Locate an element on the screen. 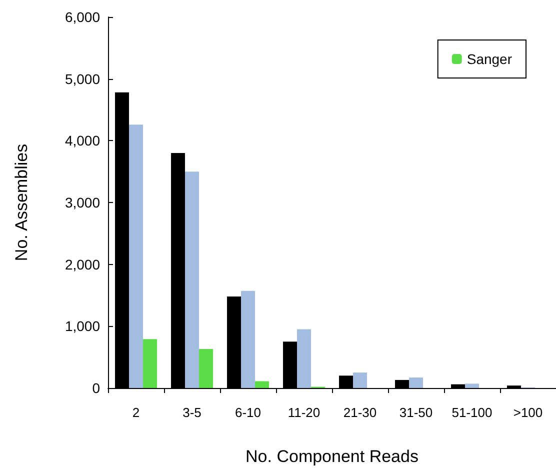 This screenshot has width=556, height=474. x-tick-label: >100 is located at coordinates (528, 412).